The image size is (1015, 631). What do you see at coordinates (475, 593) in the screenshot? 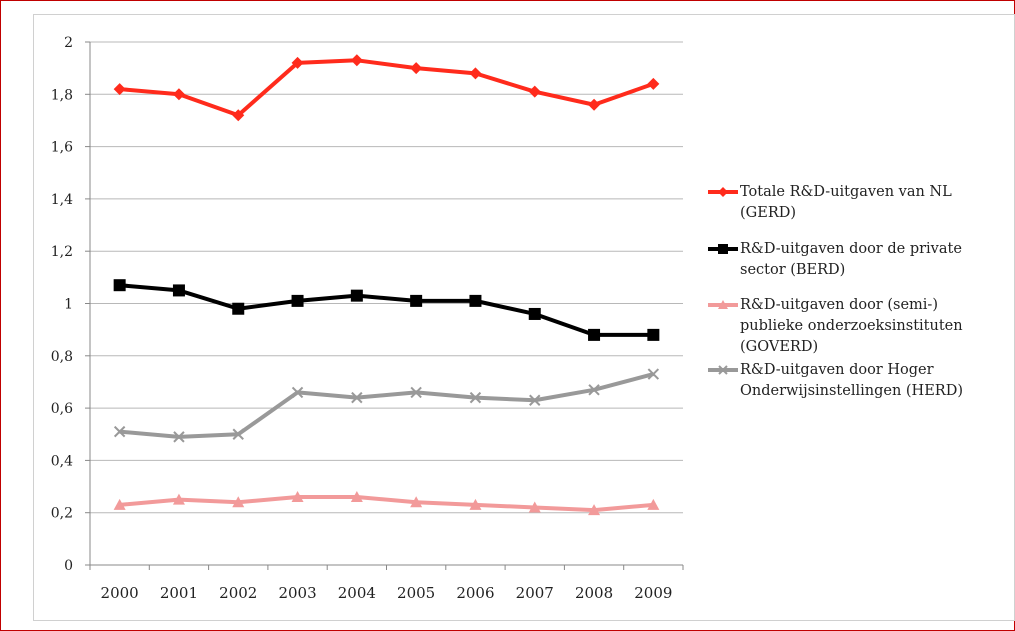
I see `x-tick-label: 2006` at bounding box center [475, 593].